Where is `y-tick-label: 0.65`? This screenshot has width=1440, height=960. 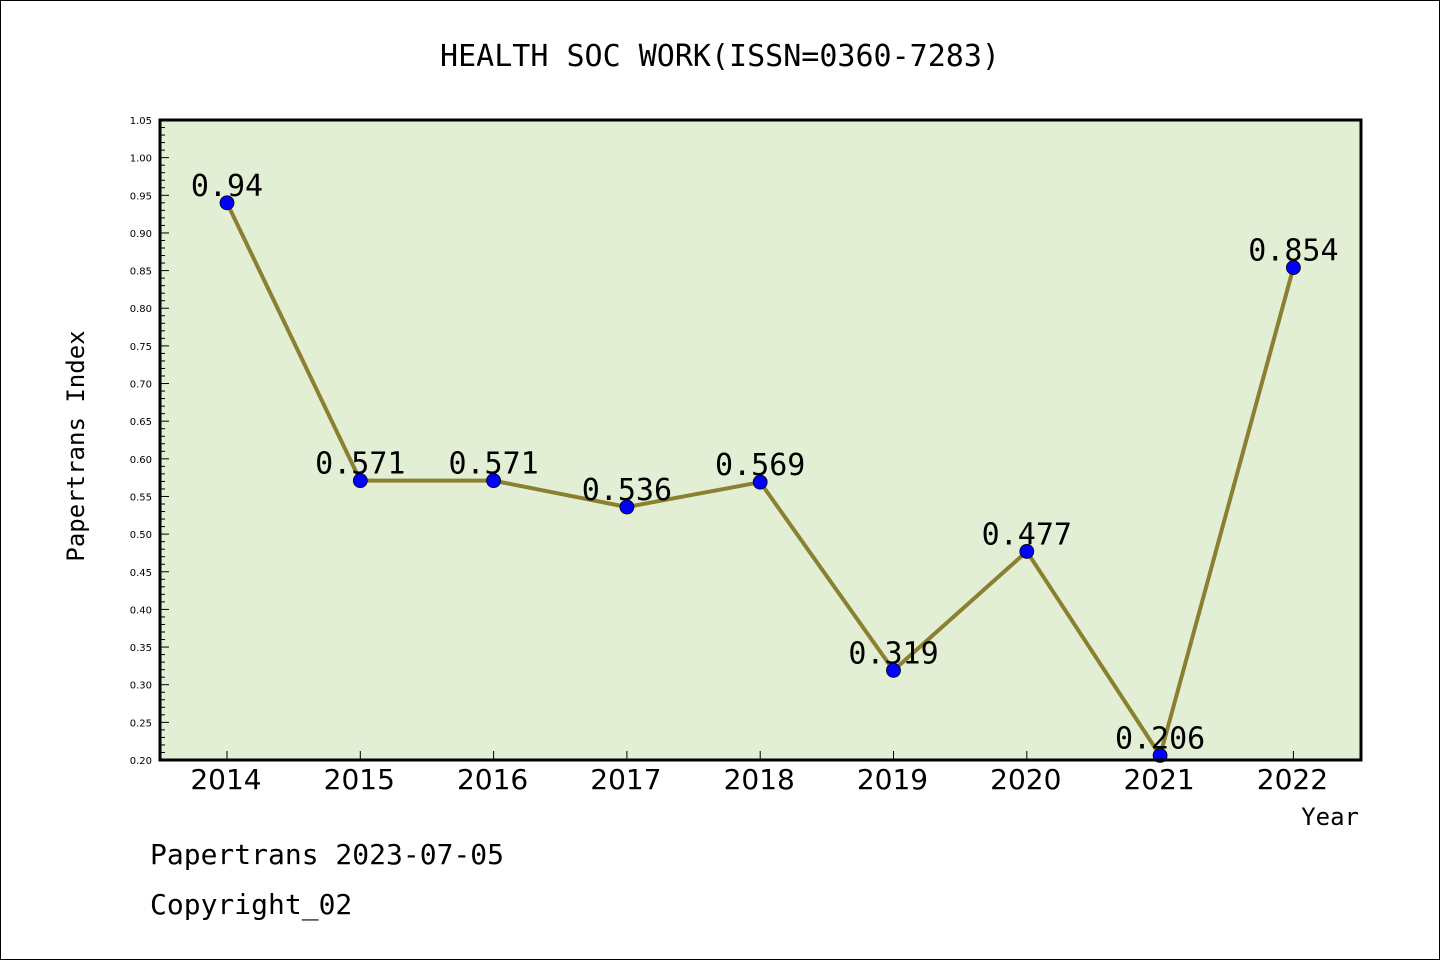
y-tick-label: 0.65 is located at coordinates (141, 422).